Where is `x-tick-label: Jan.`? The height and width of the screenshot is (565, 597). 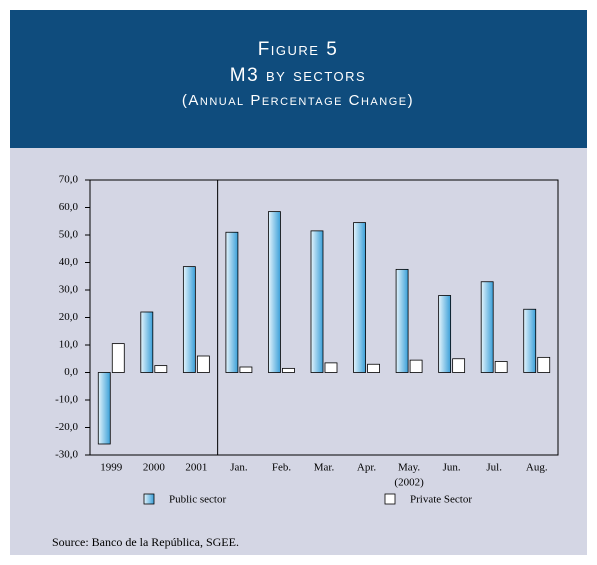
x-tick-label: Jan. is located at coordinates (239, 468).